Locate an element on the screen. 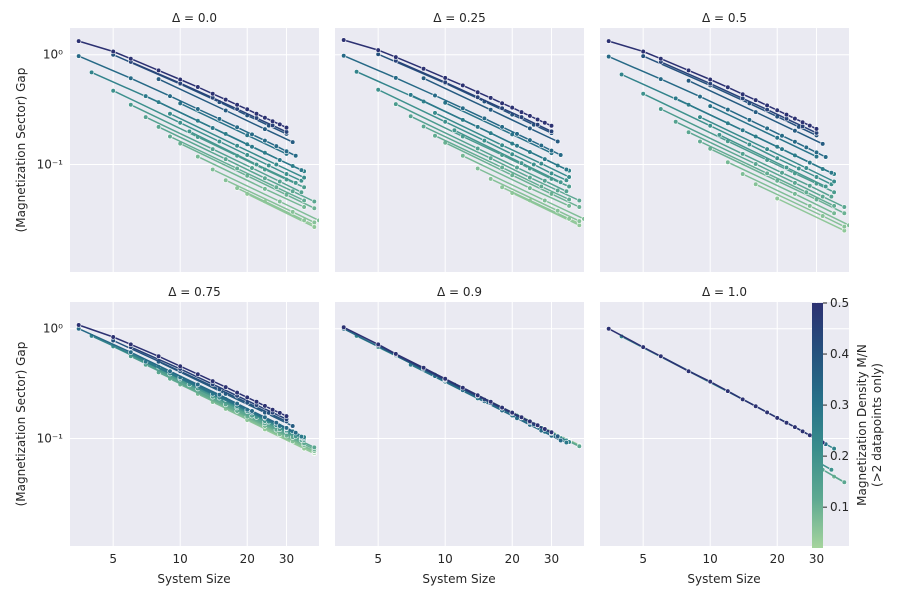 This screenshot has width=897, height=598. series-group is located at coordinates (197, 134).